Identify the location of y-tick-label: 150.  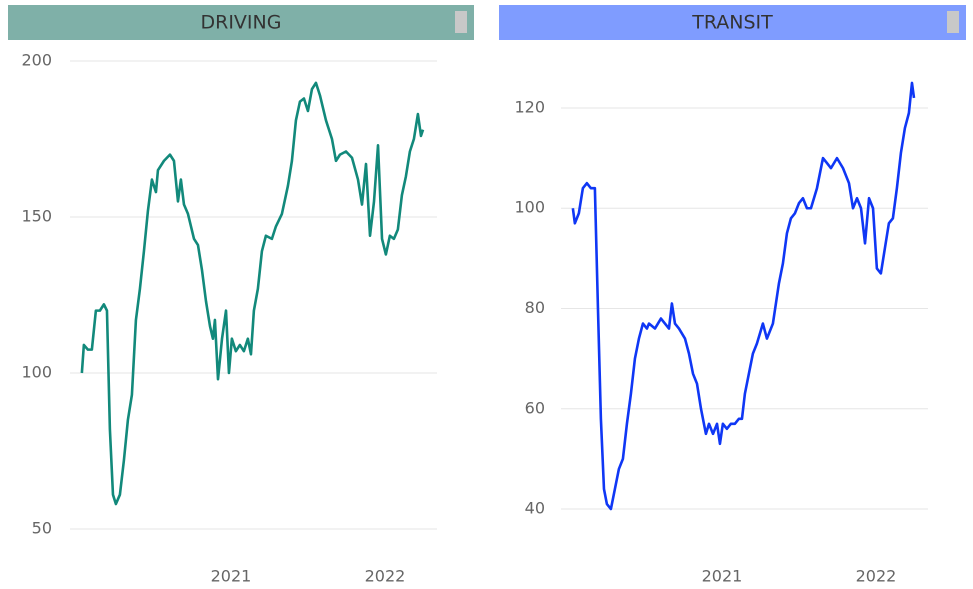
(36, 216).